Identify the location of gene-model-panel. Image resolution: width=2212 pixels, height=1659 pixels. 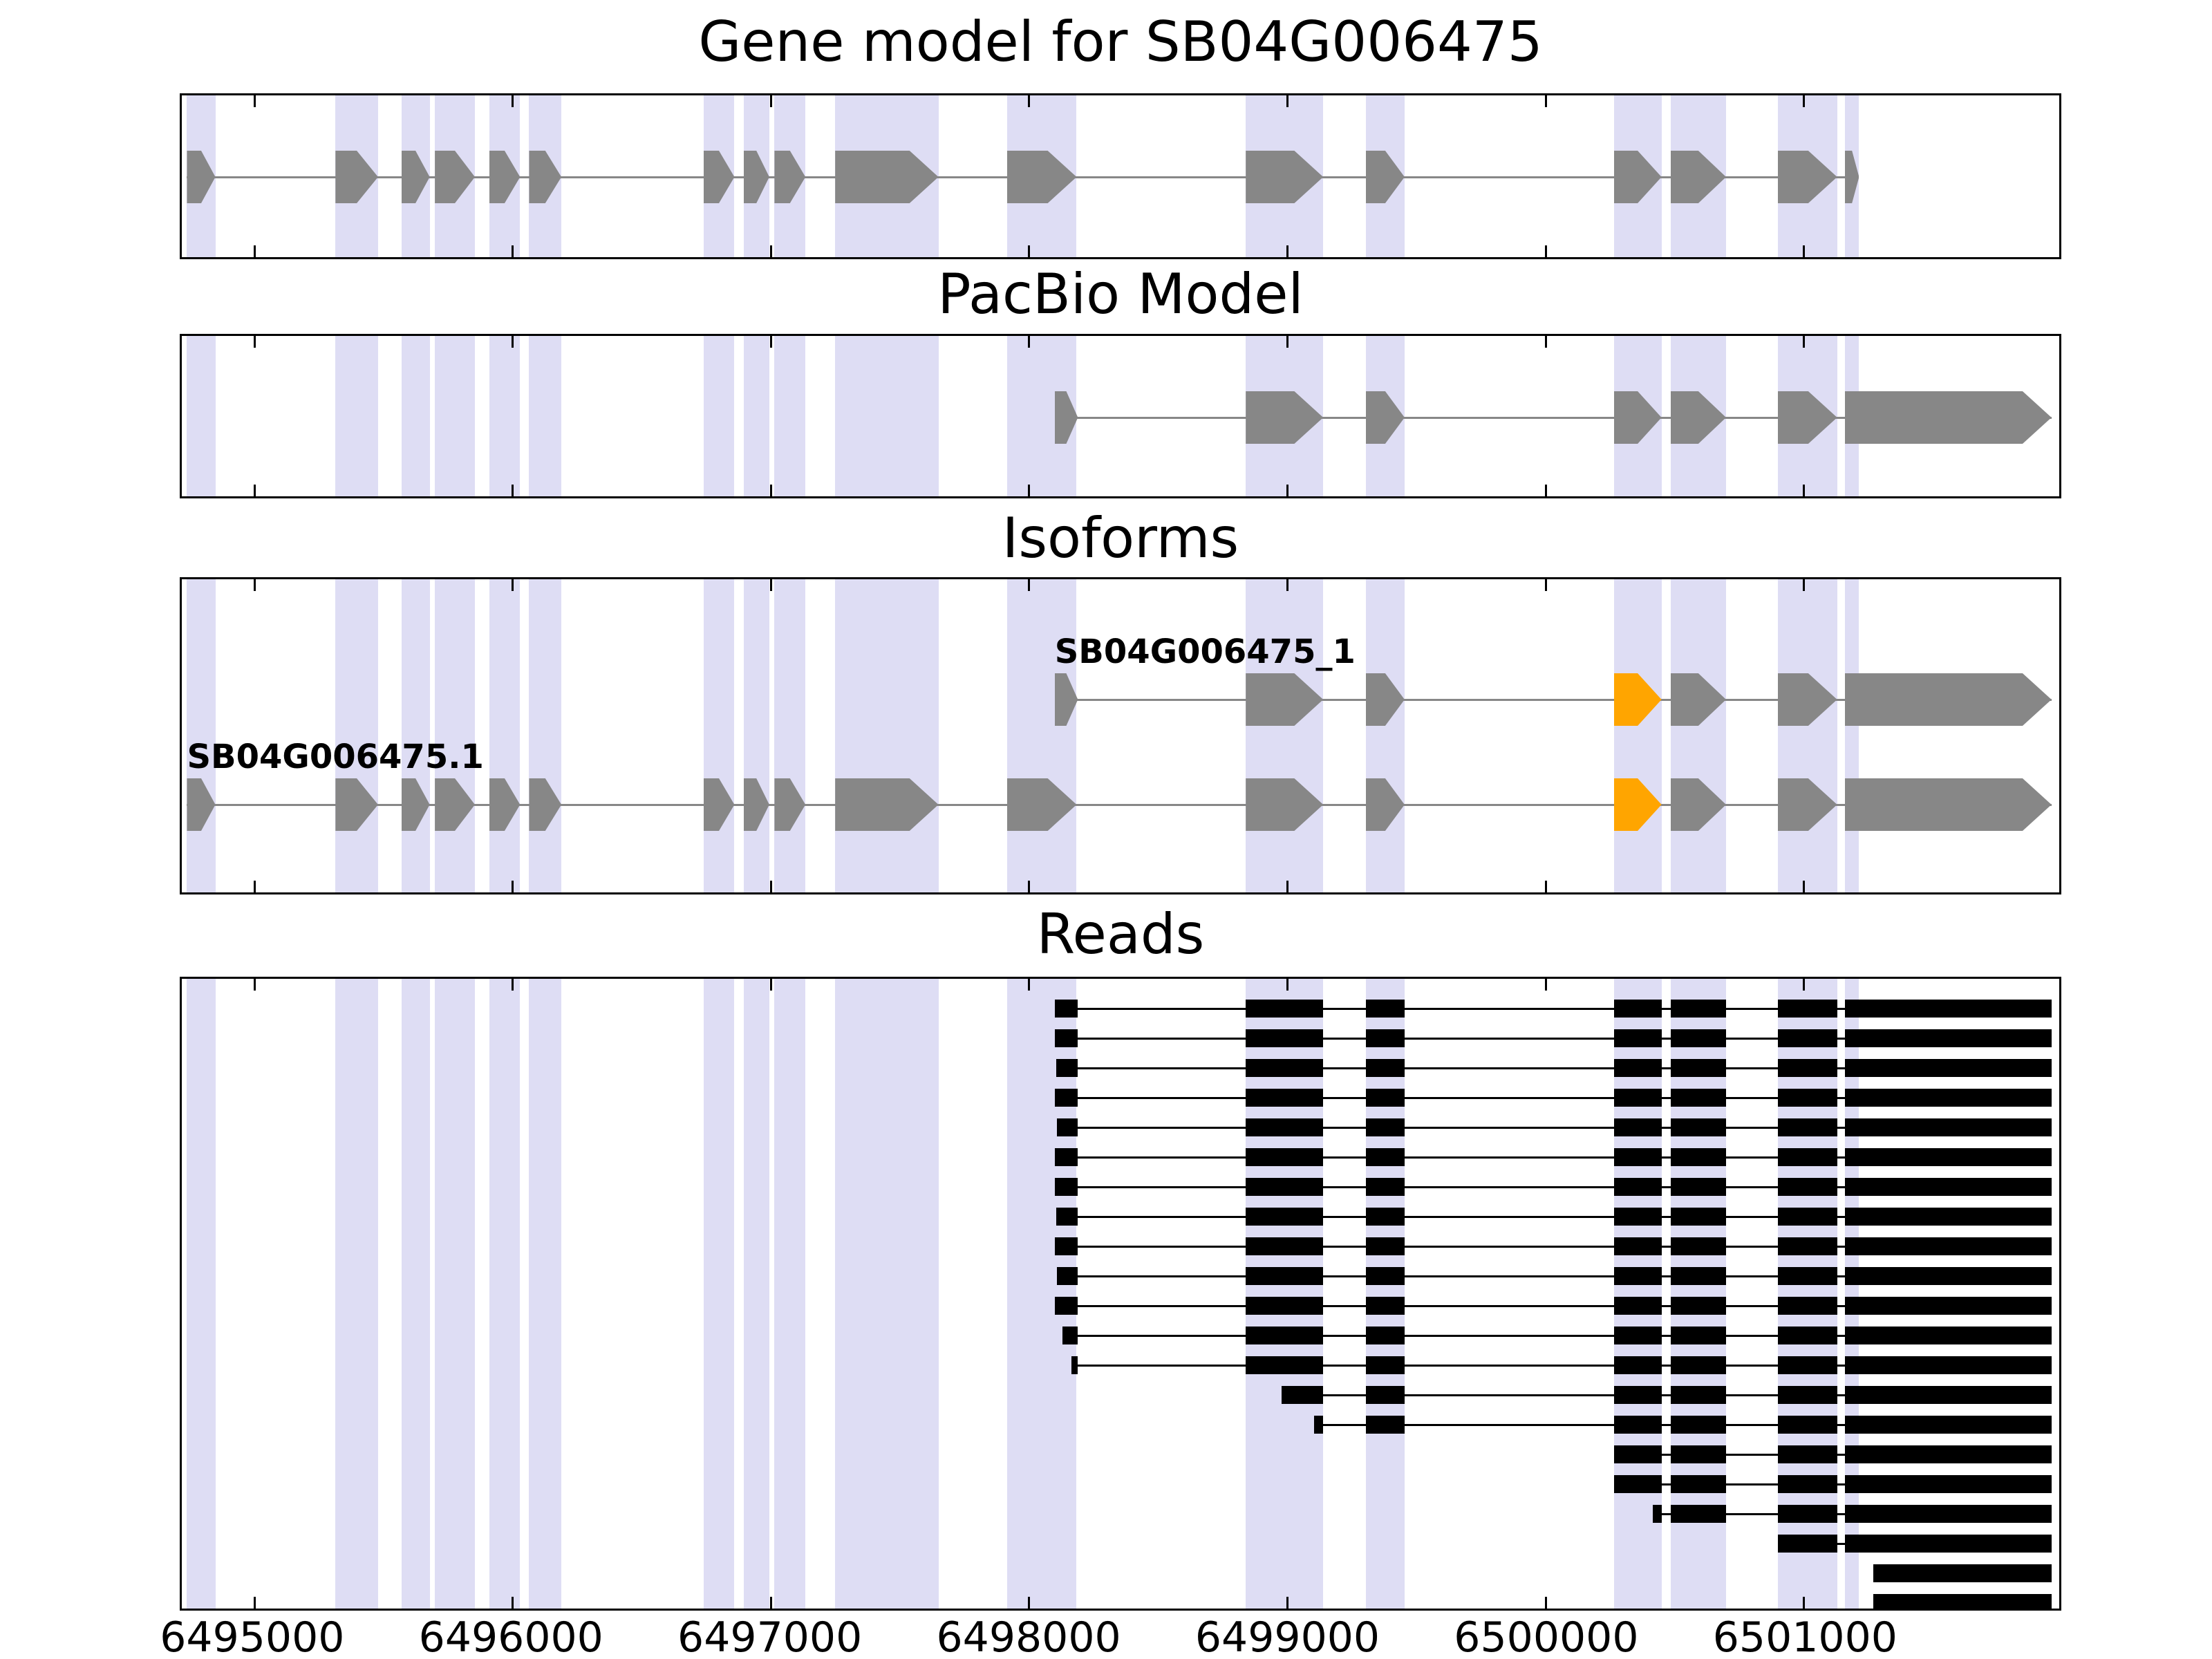
(1120, 176).